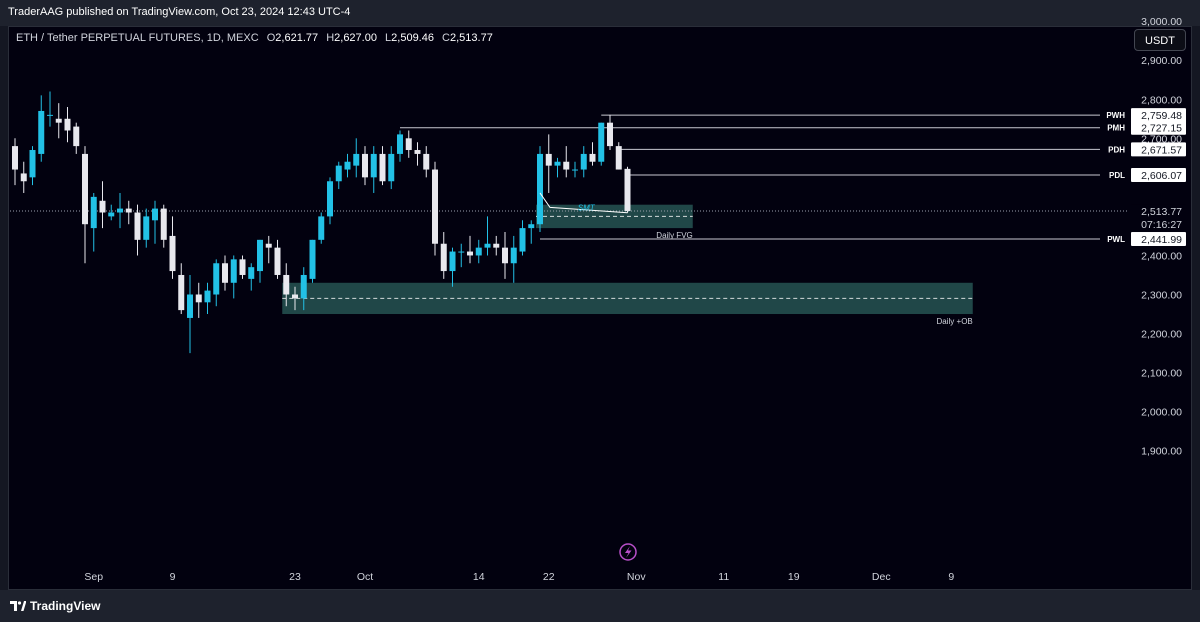 Image resolution: width=1200 pixels, height=622 pixels. Describe the element at coordinates (479, 577) in the screenshot. I see `time-tick: 14` at that location.